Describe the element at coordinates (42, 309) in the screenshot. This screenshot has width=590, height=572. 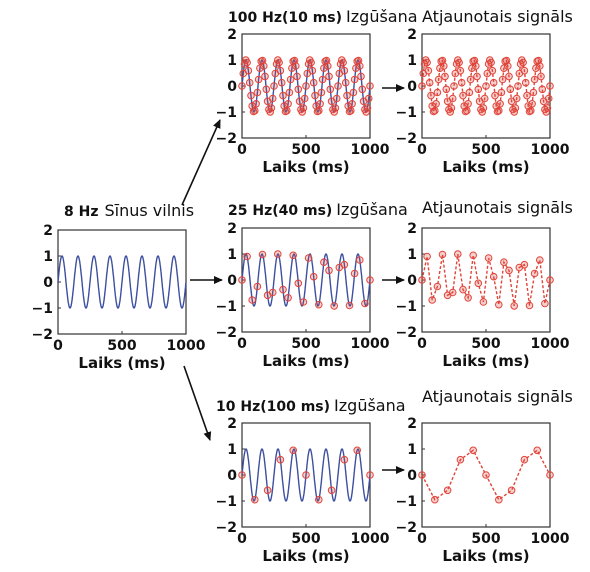
I see `original-ytick-label: −1` at that location.